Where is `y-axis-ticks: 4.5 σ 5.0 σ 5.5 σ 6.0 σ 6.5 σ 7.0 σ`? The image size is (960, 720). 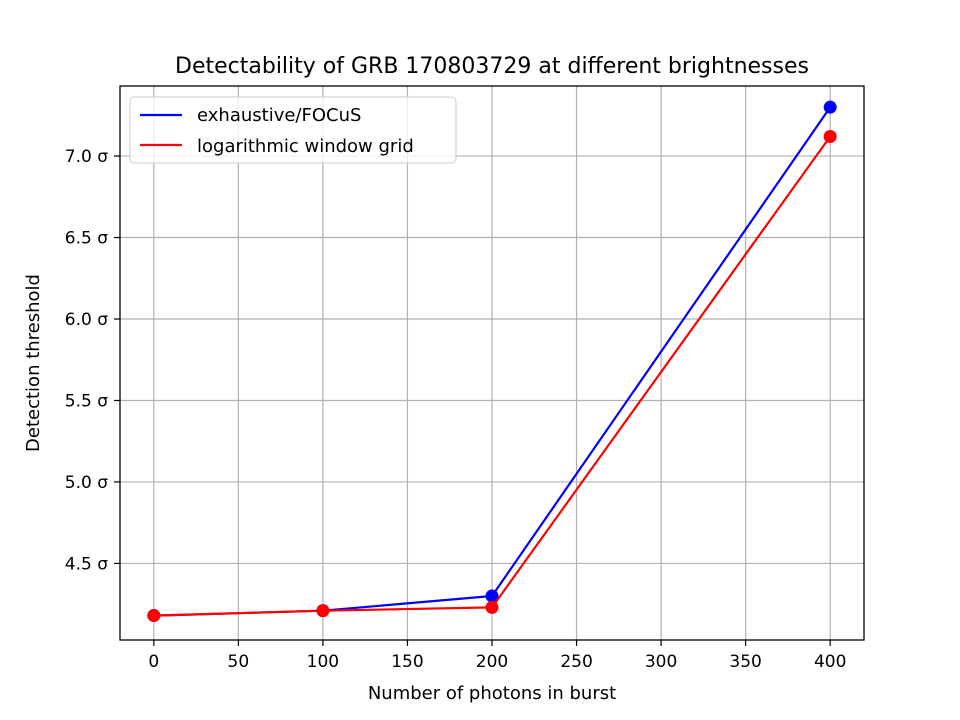
y-axis-ticks: 4.5 σ 5.0 σ 5.5 σ 6.0 σ 6.5 σ 7.0 σ is located at coordinates (92, 360).